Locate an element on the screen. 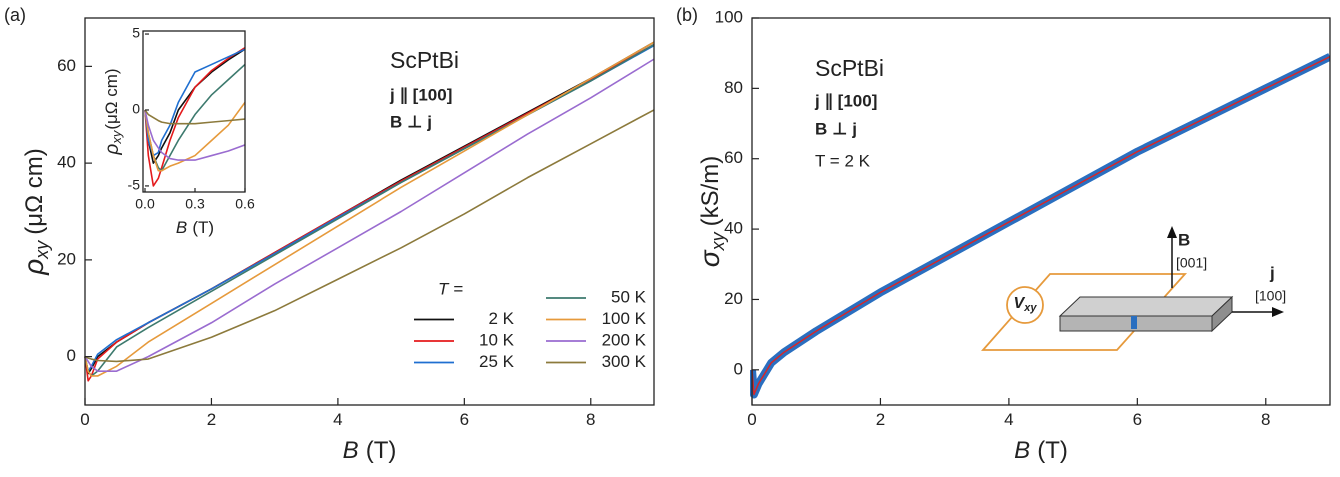  legend-label: 50 K is located at coordinates (629, 296).